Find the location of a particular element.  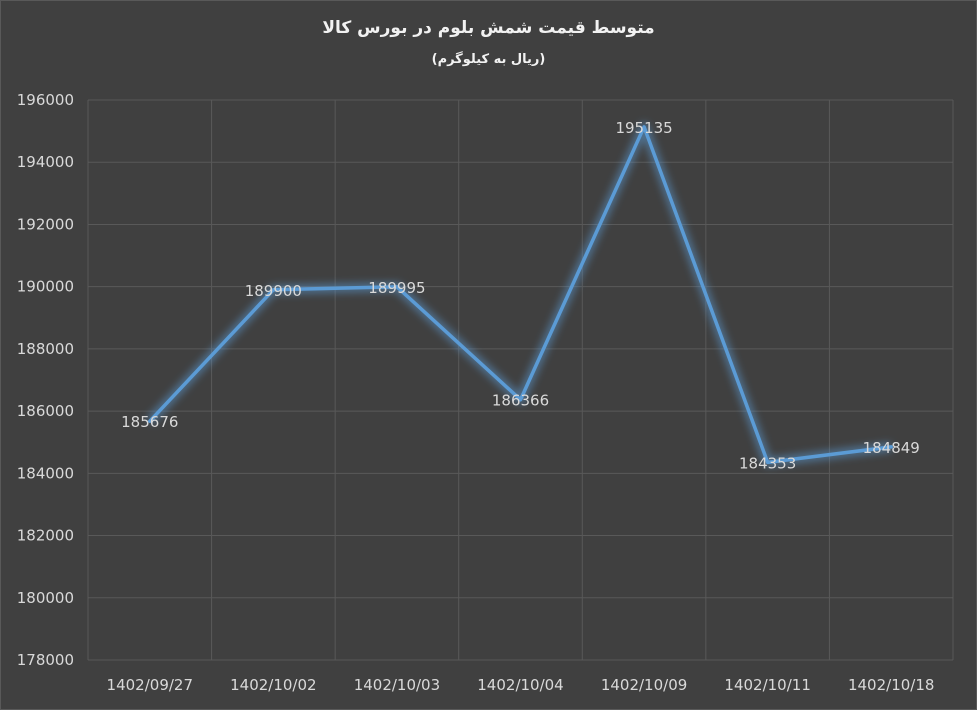

y-tick-label: 182000 is located at coordinates (45, 536).